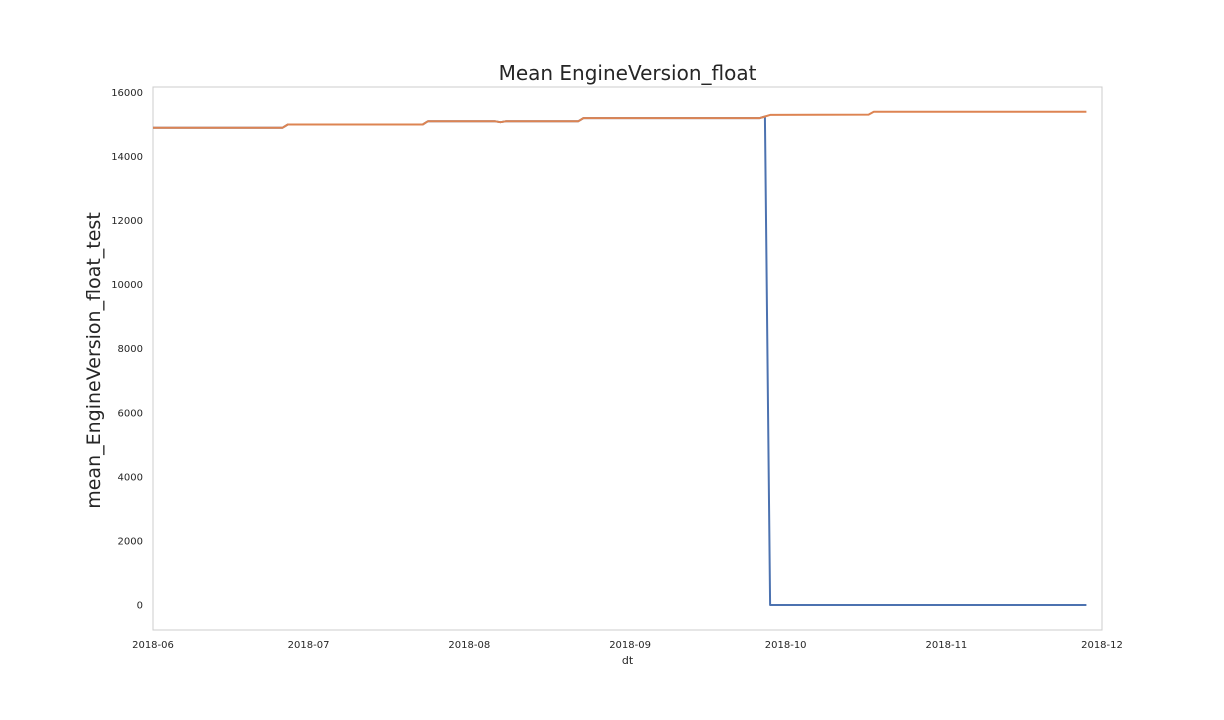 This screenshot has width=1224, height=720. What do you see at coordinates (140, 606) in the screenshot?
I see `y-tick-label: 0` at bounding box center [140, 606].